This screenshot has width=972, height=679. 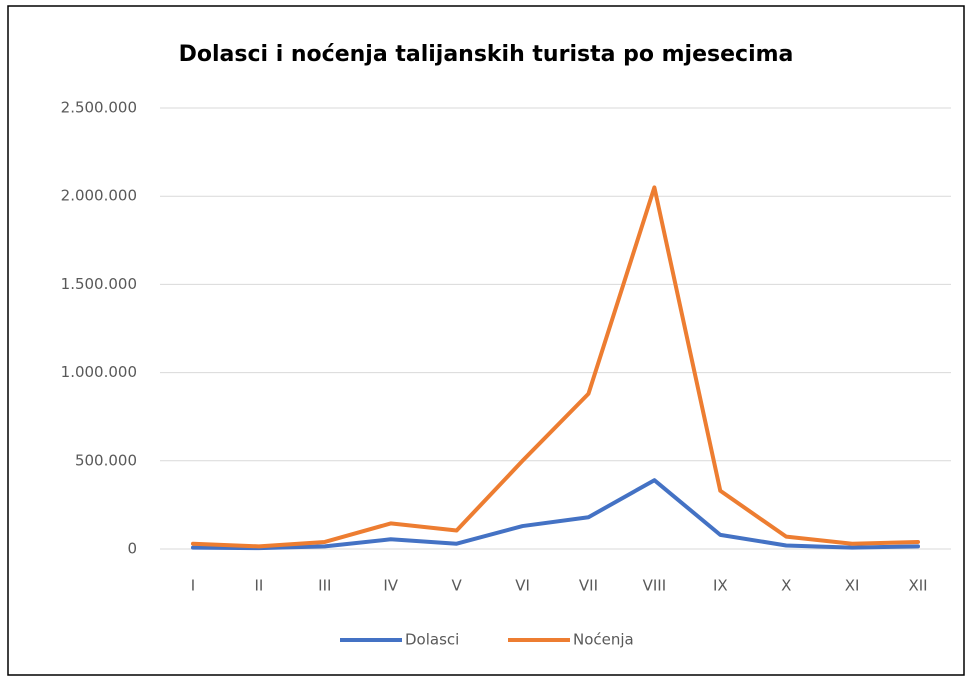 What do you see at coordinates (99, 372) in the screenshot?
I see `y-tick-label: 1.000.000` at bounding box center [99, 372].